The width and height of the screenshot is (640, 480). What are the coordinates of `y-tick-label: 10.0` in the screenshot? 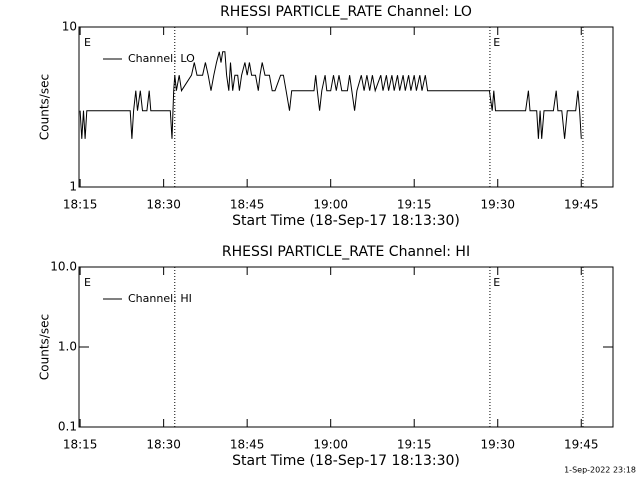 It's located at (63, 267).